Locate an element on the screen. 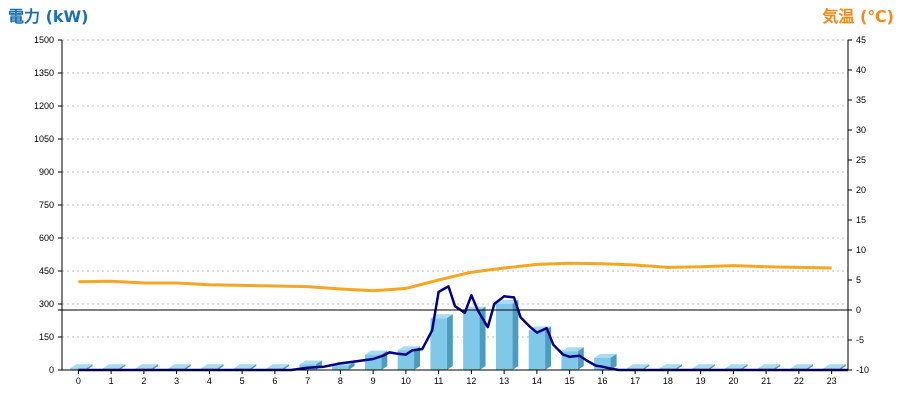 This screenshot has width=900, height=400. right-tick-label: 0 is located at coordinates (858, 310).